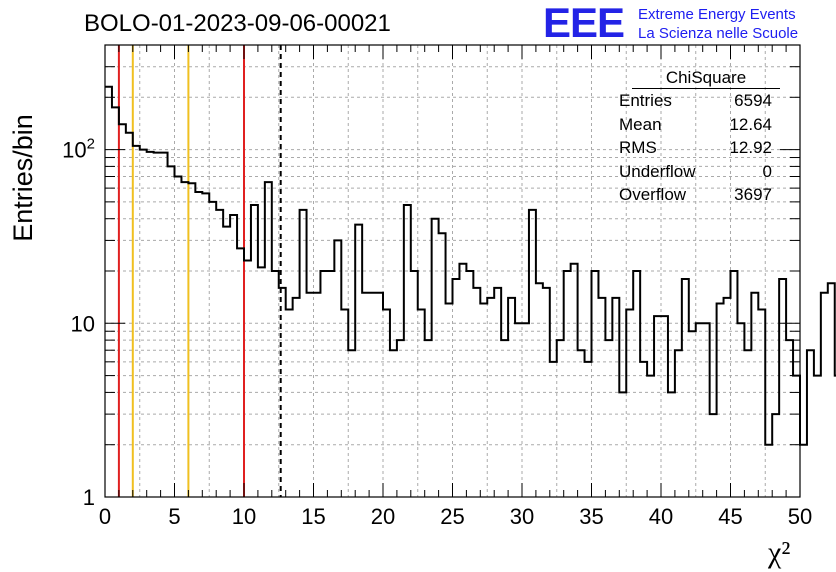  Describe the element at coordinates (696, 148) in the screenshot. I see `stats-row-rms: RMS 12.92` at that location.